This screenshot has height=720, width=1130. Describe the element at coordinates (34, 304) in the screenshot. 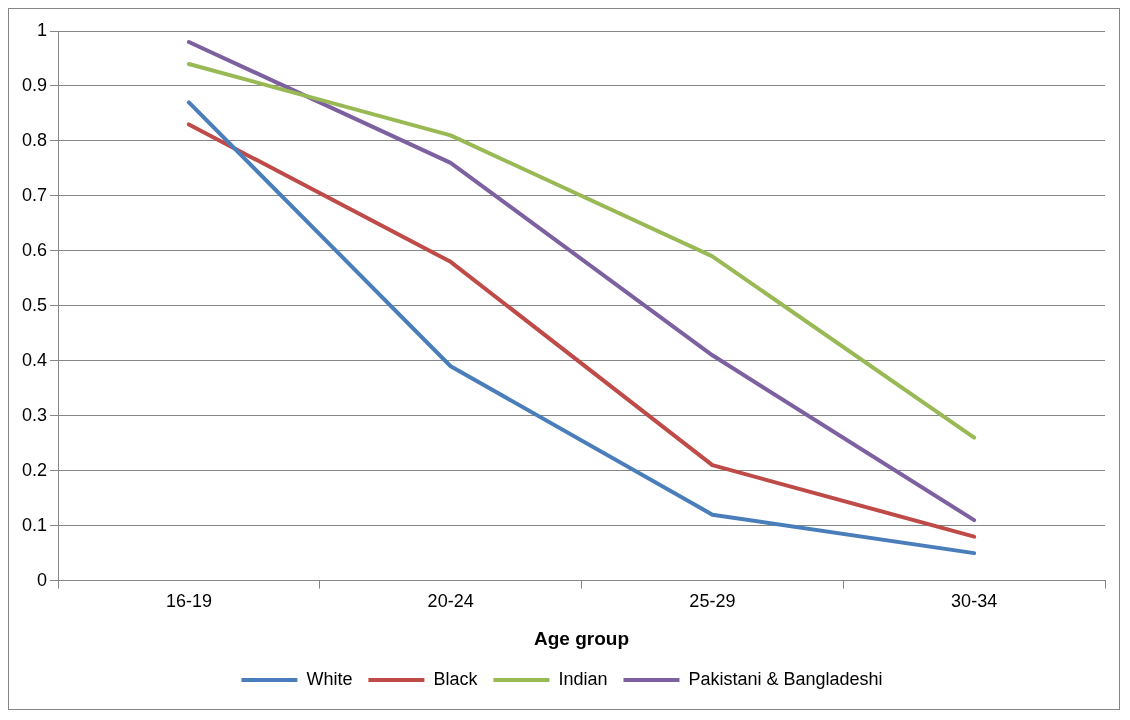

I see `y-tick-label: 0.5` at that location.